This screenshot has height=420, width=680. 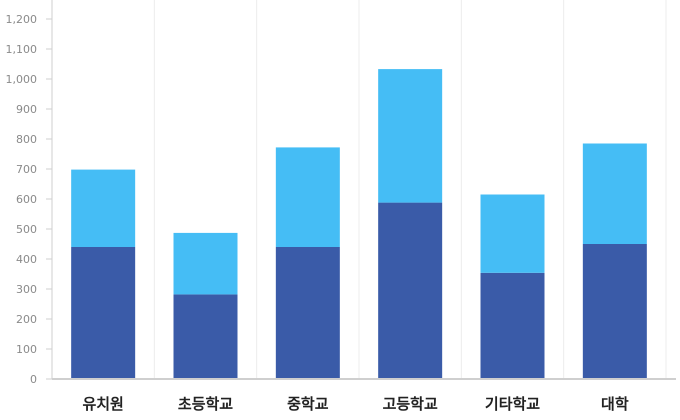 What do you see at coordinates (26, 289) in the screenshot?
I see `y-tick-label: 300` at bounding box center [26, 289].